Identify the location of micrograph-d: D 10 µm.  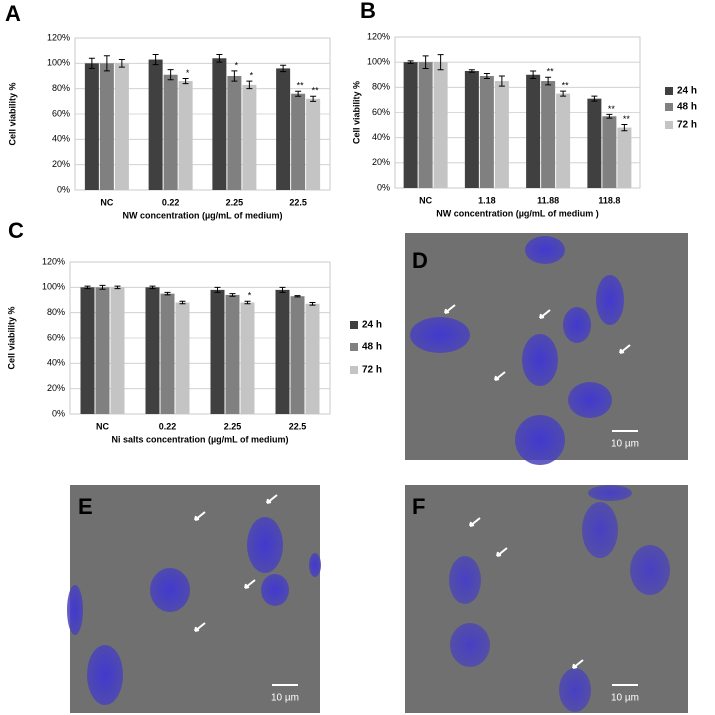
(546, 349).